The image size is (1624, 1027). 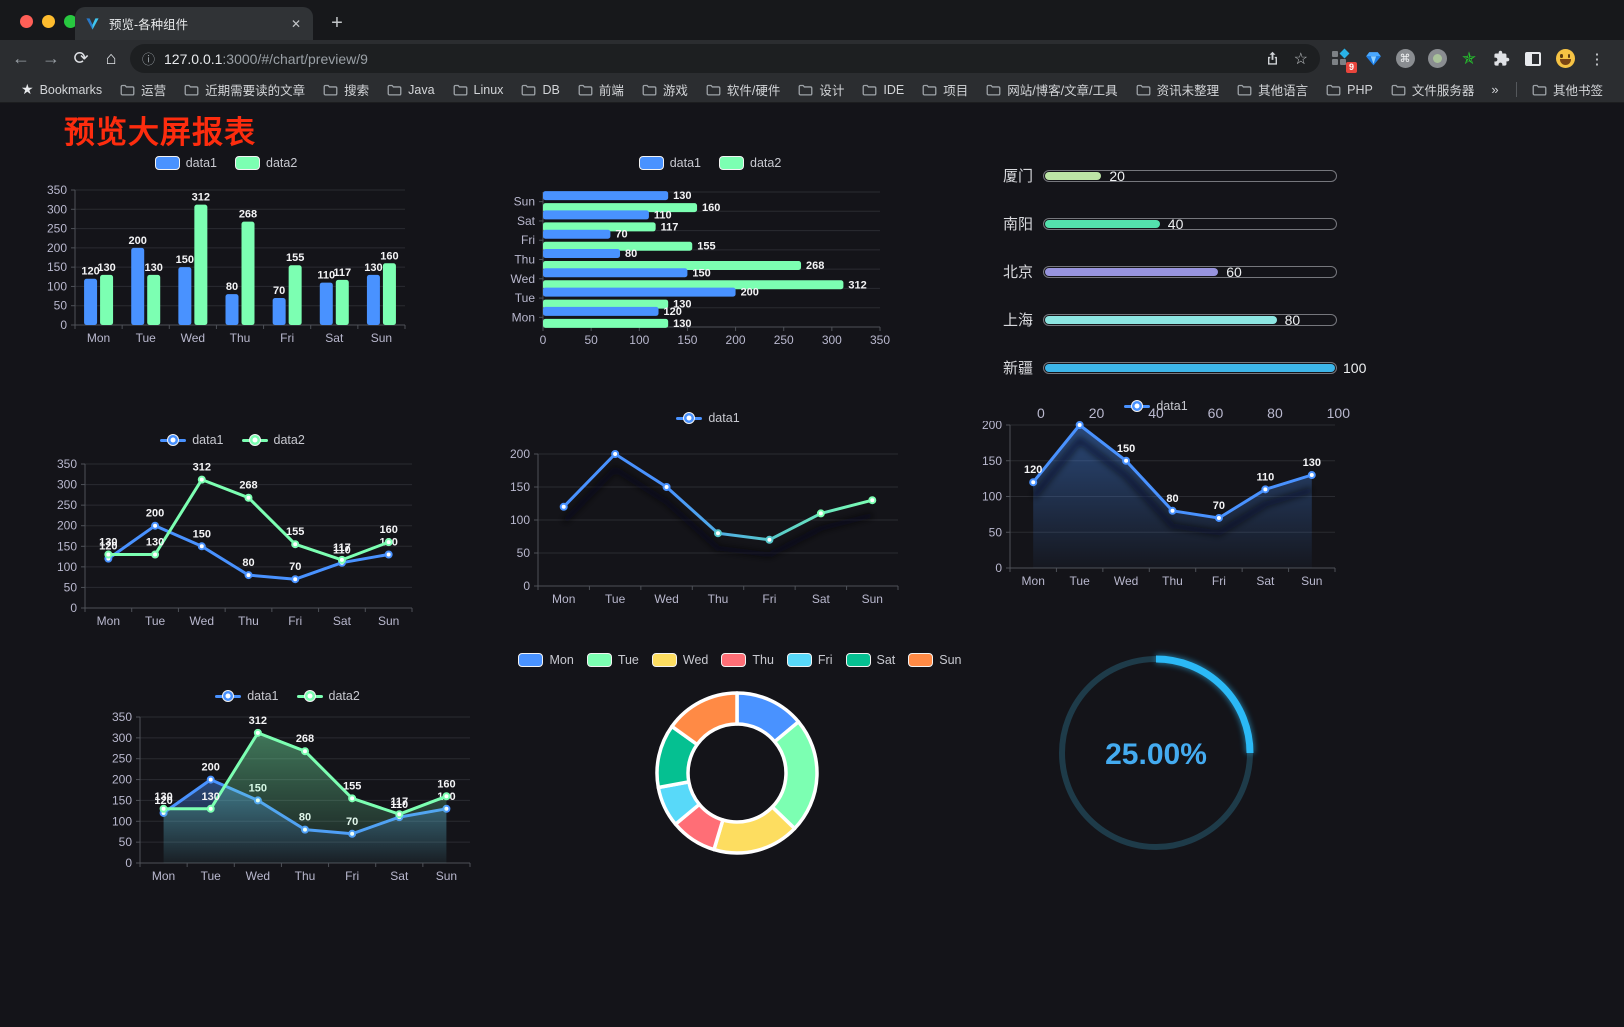 What do you see at coordinates (1469, 58) in the screenshot?
I see `evernote-extension-icon: ✯` at bounding box center [1469, 58].